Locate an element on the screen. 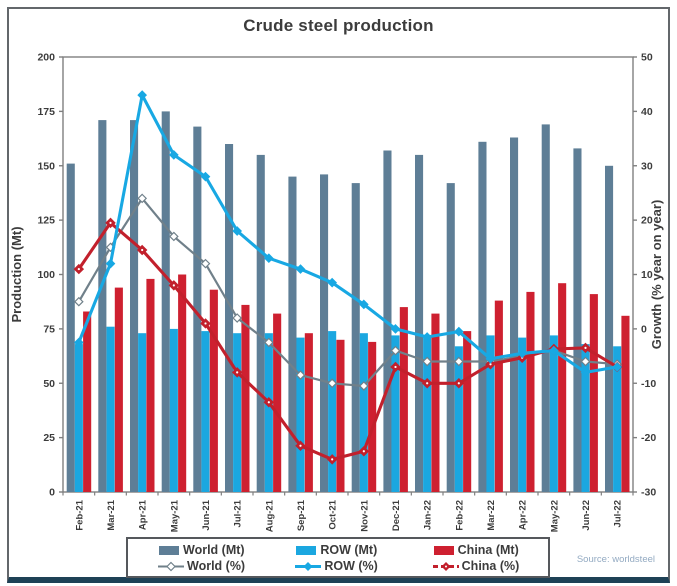  right-axis: -30 -20 -10 0 10 20 30 40 50 is located at coordinates (644, 275).